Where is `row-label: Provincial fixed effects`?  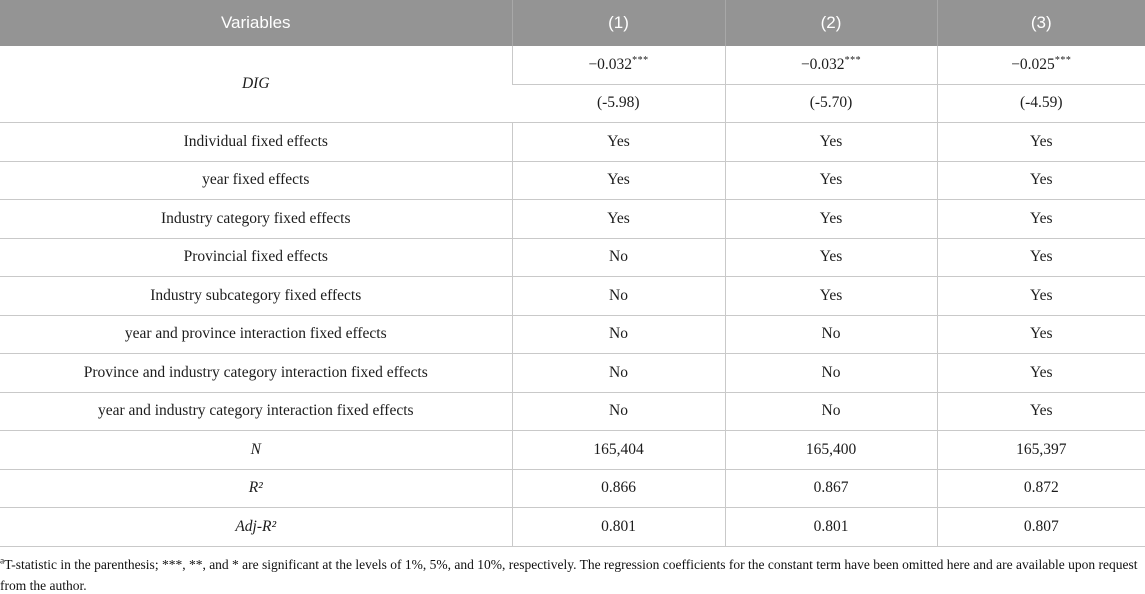 row-label: Provincial fixed effects is located at coordinates (256, 257).